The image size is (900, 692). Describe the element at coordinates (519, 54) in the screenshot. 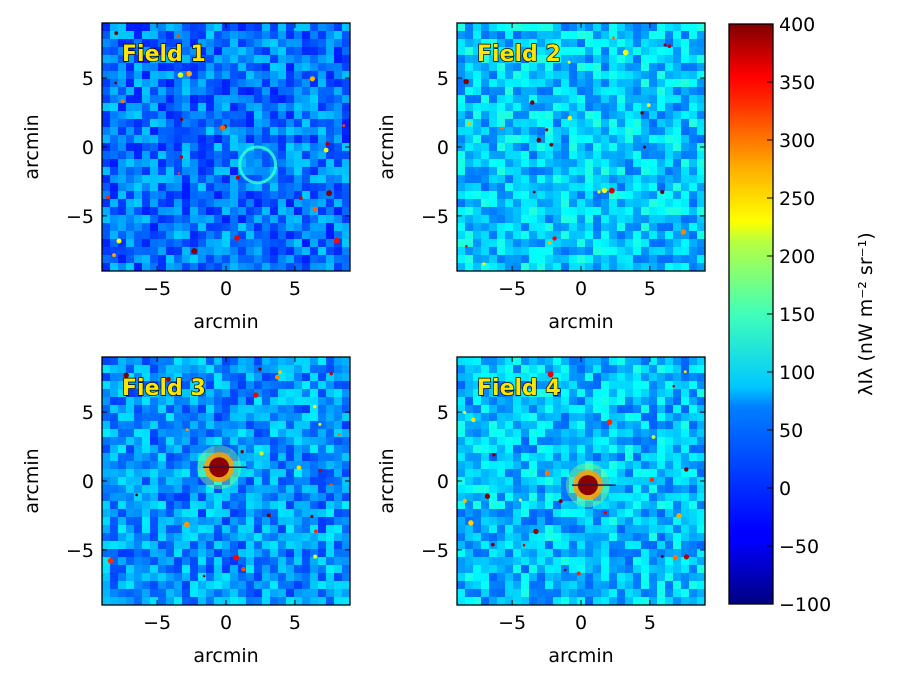

I see `panel-title: Field 2` at that location.